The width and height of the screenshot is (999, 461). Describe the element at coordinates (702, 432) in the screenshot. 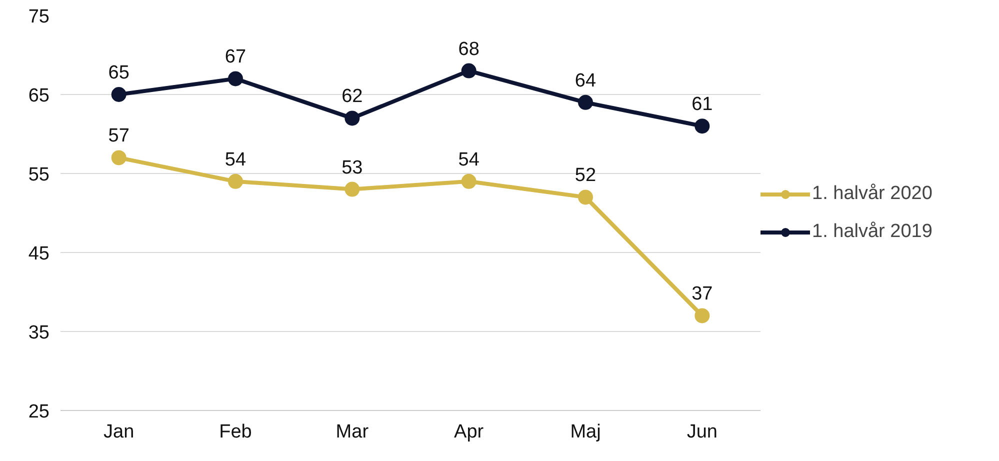

I see `x-tick-label: Jun` at that location.